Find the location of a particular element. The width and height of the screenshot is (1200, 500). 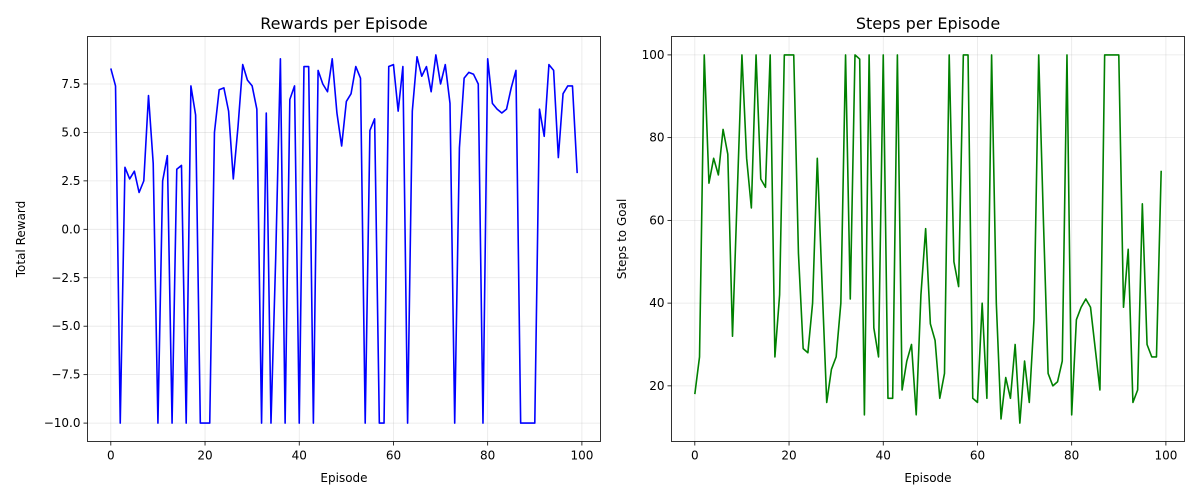

steps-x-tick-label: 100 is located at coordinates (1165, 456).